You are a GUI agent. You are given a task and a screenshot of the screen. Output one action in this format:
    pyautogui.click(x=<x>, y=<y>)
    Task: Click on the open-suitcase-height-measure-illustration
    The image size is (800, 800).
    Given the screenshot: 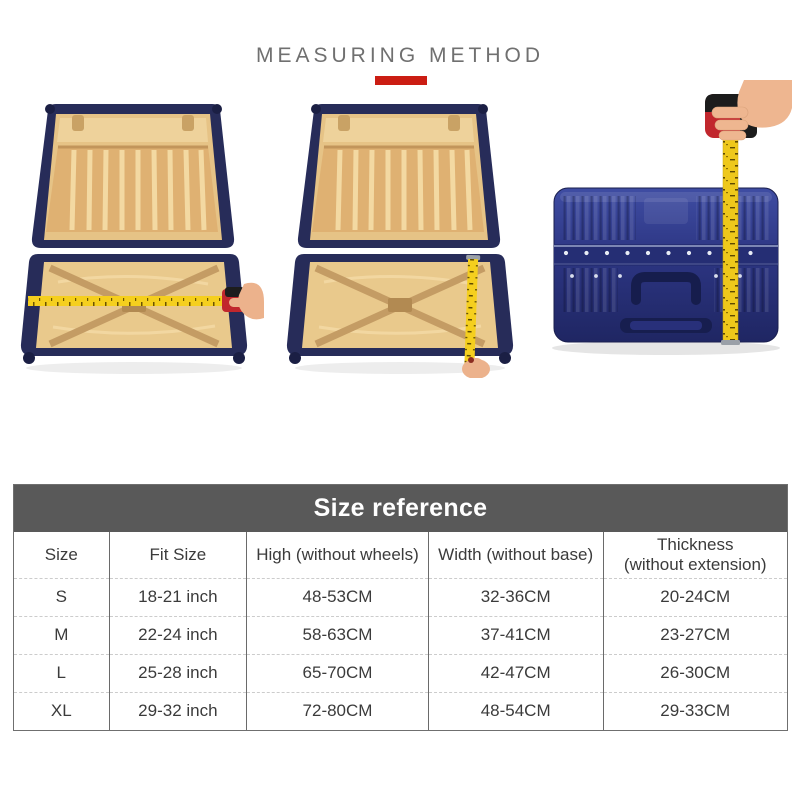 What is the action you would take?
    pyautogui.click(x=400, y=241)
    